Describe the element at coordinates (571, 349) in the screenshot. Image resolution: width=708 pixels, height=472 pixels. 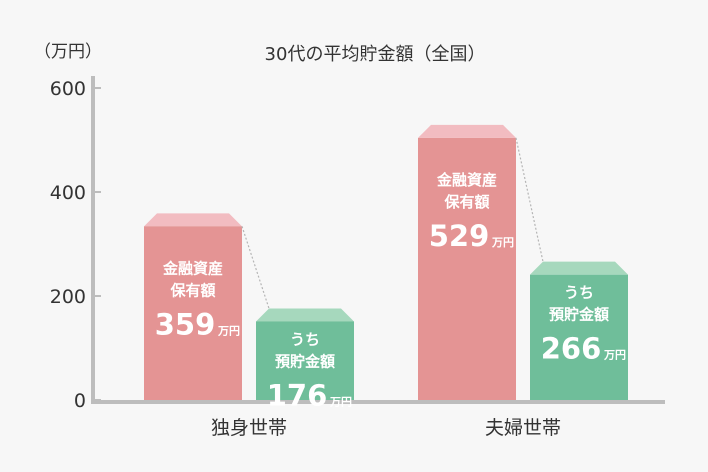
I see `bar-value-label: 266` at that location.